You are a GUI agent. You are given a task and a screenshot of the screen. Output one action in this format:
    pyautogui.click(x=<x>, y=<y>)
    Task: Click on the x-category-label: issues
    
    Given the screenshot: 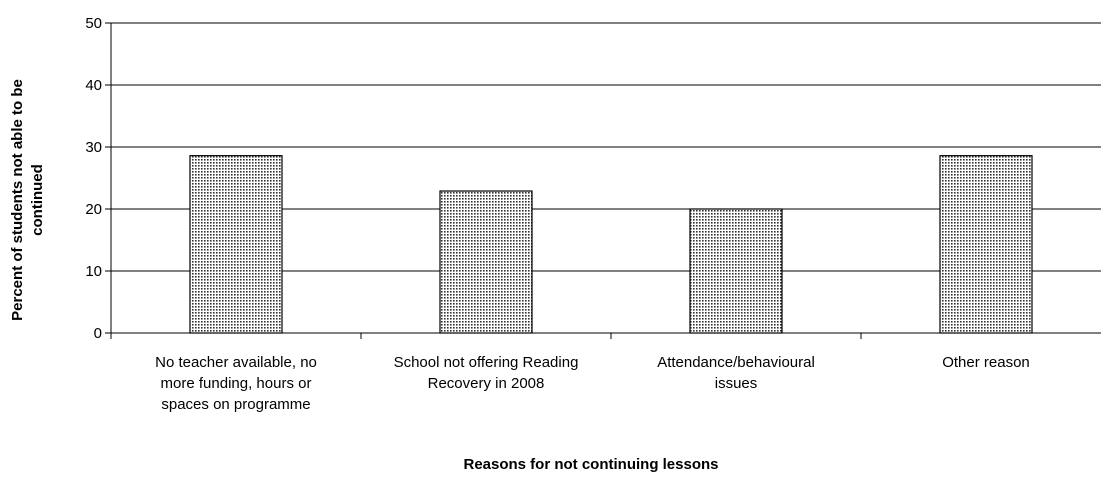 What is the action you would take?
    pyautogui.click(x=736, y=383)
    